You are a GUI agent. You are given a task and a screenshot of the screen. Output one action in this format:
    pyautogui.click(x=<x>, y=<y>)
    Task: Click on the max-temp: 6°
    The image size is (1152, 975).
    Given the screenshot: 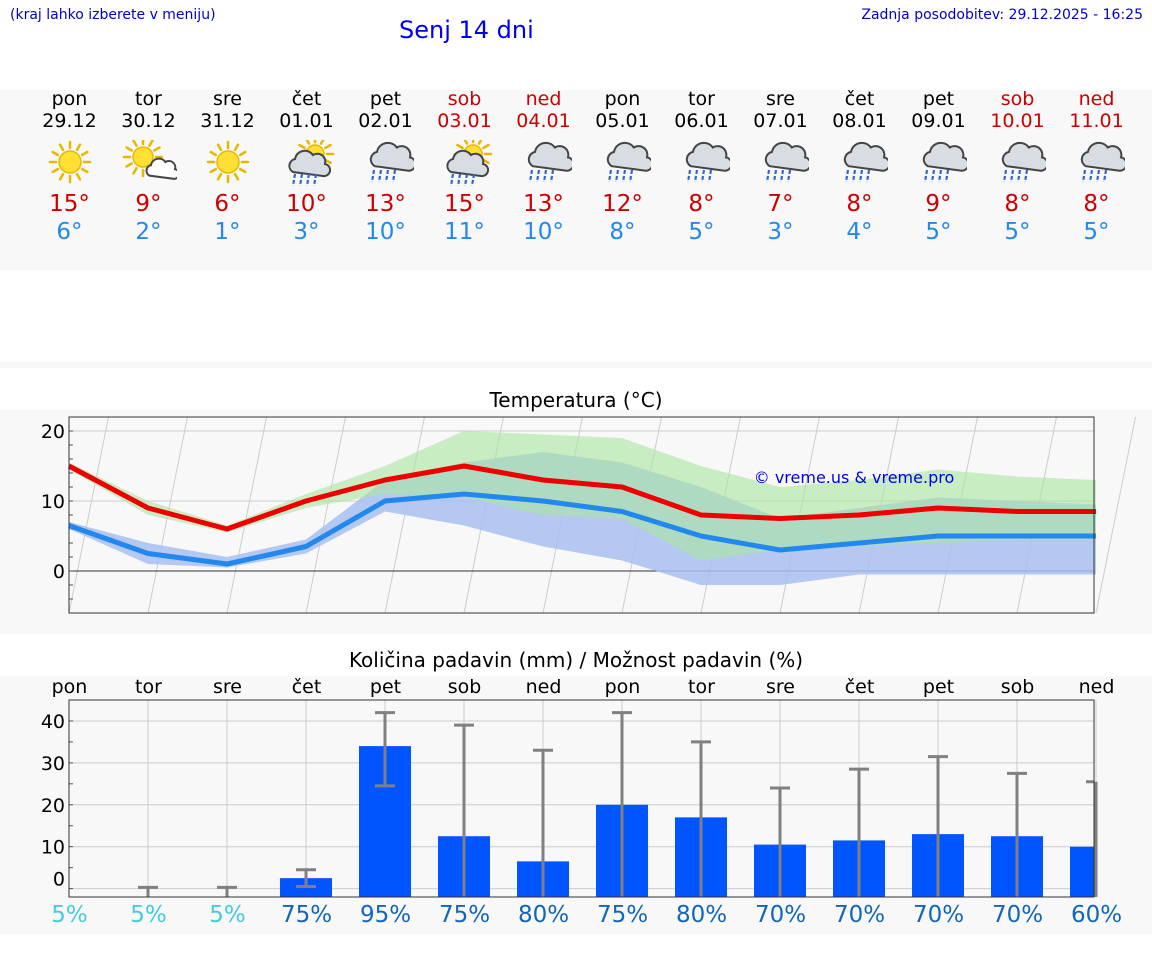 What is the action you would take?
    pyautogui.click(x=227, y=204)
    